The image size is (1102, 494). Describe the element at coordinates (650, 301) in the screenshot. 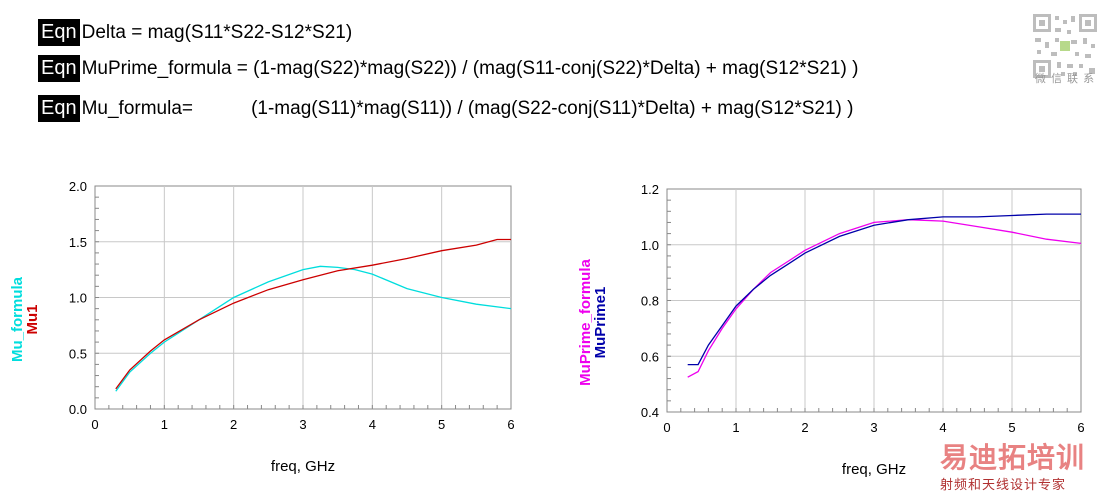

I see `y-tick-label: 0.8` at that location.